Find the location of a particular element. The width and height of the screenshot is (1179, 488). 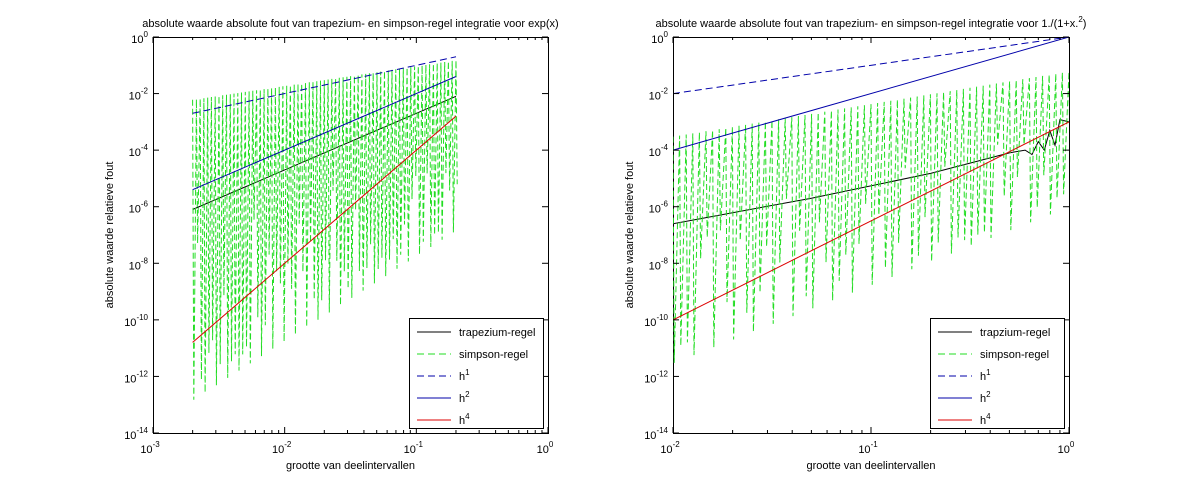

legend: trapezium-regel simpson-regel h1 h2 h4 is located at coordinates (476, 373).